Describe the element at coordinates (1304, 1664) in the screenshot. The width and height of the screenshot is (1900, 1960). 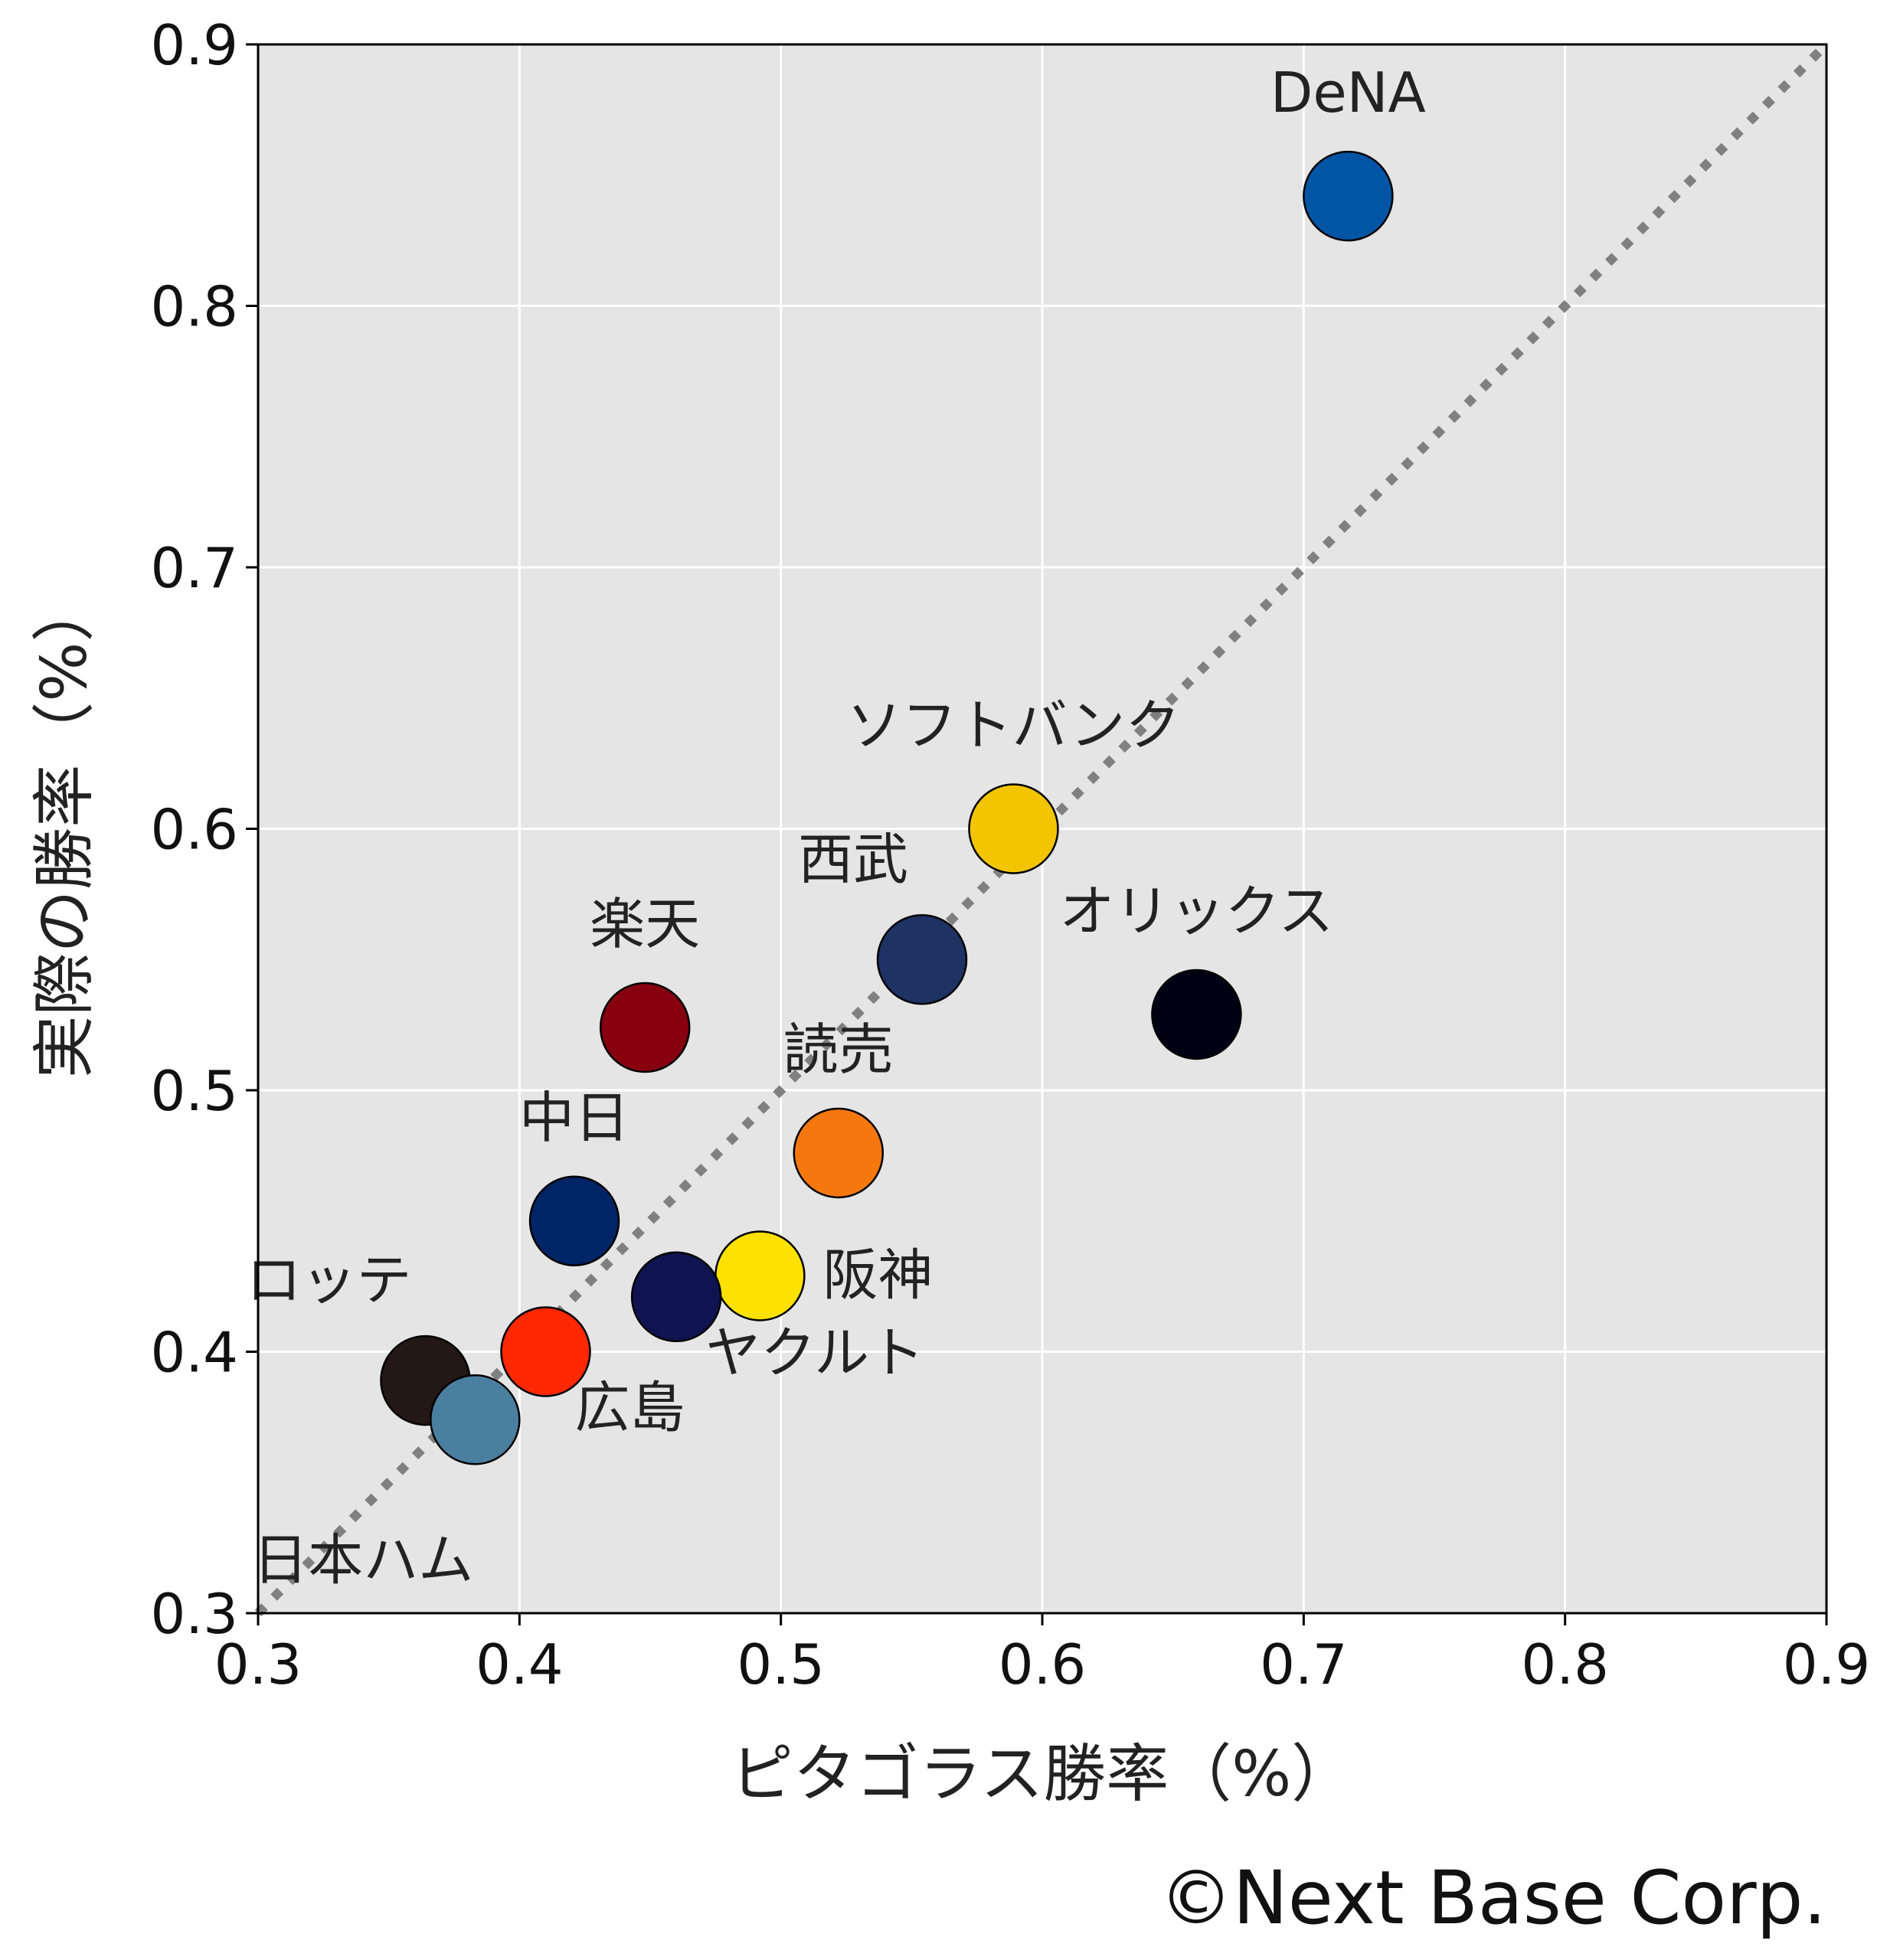
I see `x-tick-label: 0.7` at that location.